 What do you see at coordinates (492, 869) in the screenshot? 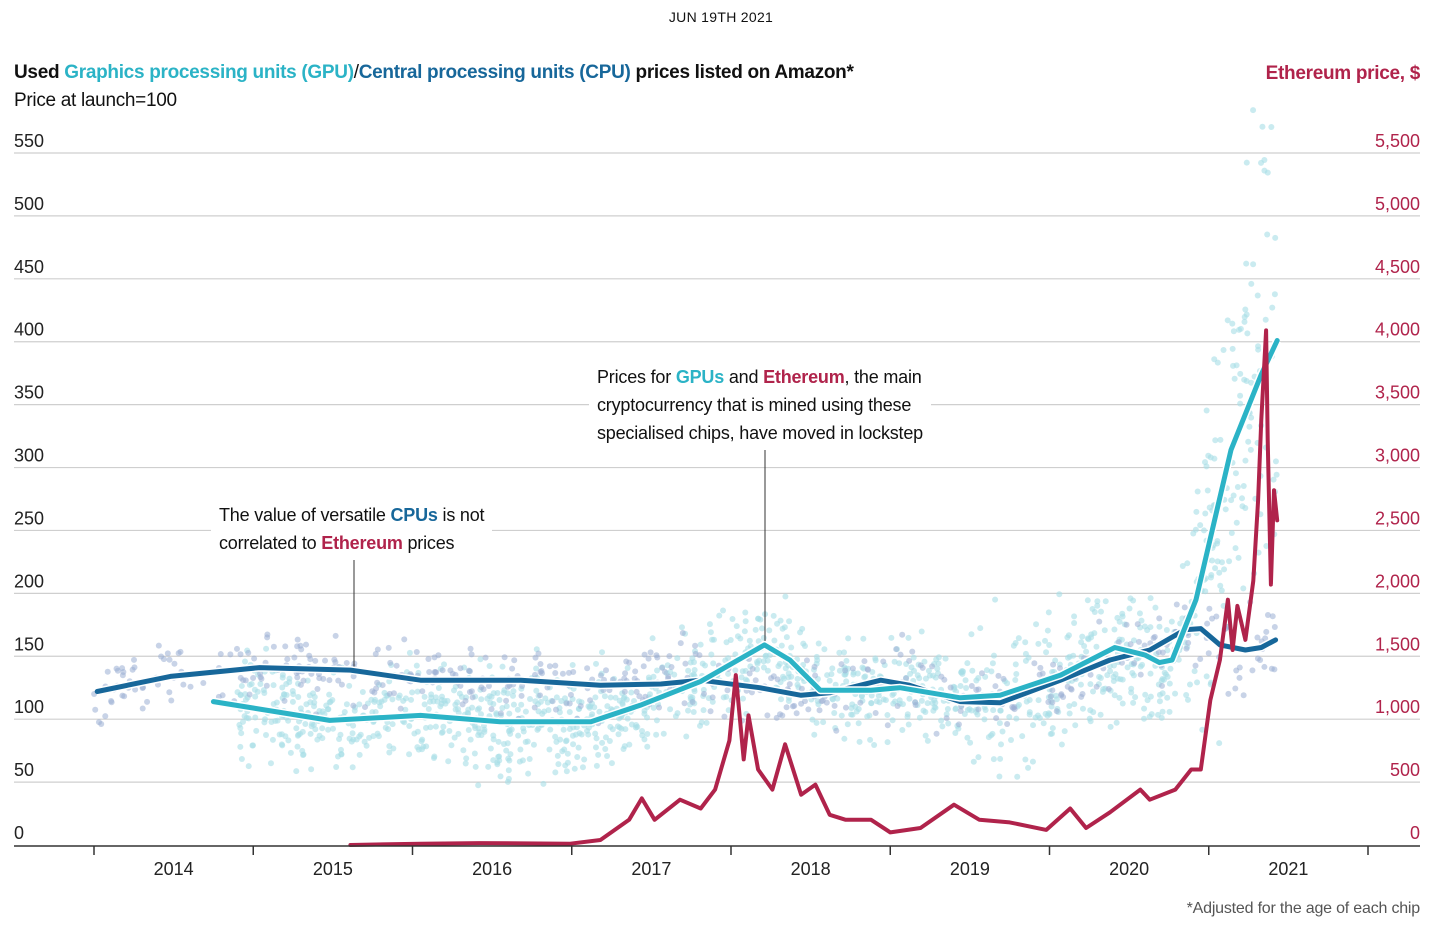
I see `x-axis-tick-label: 2016` at bounding box center [492, 869].